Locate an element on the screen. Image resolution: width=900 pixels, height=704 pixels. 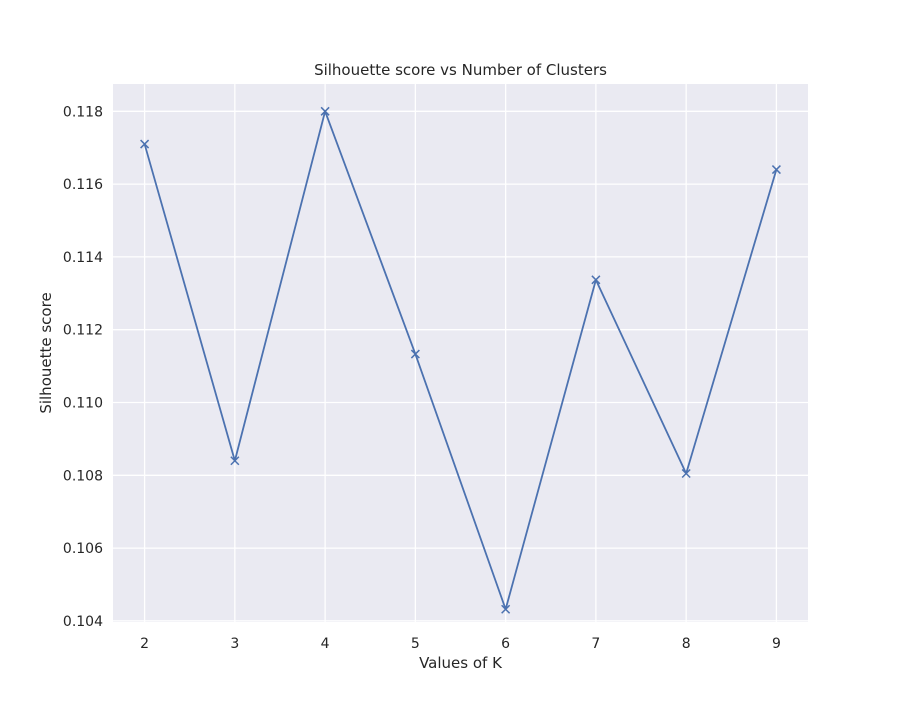
y-tick-label: 0.108 is located at coordinates (83, 476).